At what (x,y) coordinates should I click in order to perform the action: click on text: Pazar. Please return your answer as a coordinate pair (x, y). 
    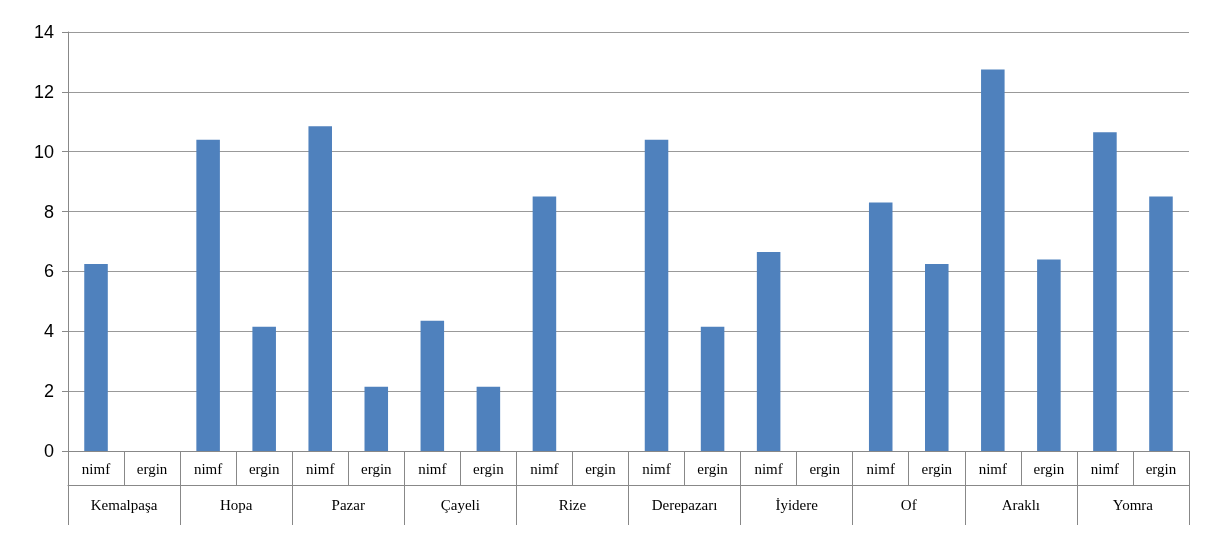
    Looking at the image, I should click on (348, 504).